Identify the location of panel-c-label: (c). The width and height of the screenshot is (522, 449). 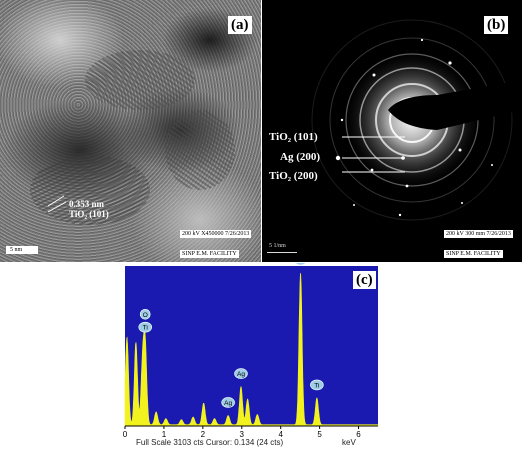
(364, 280).